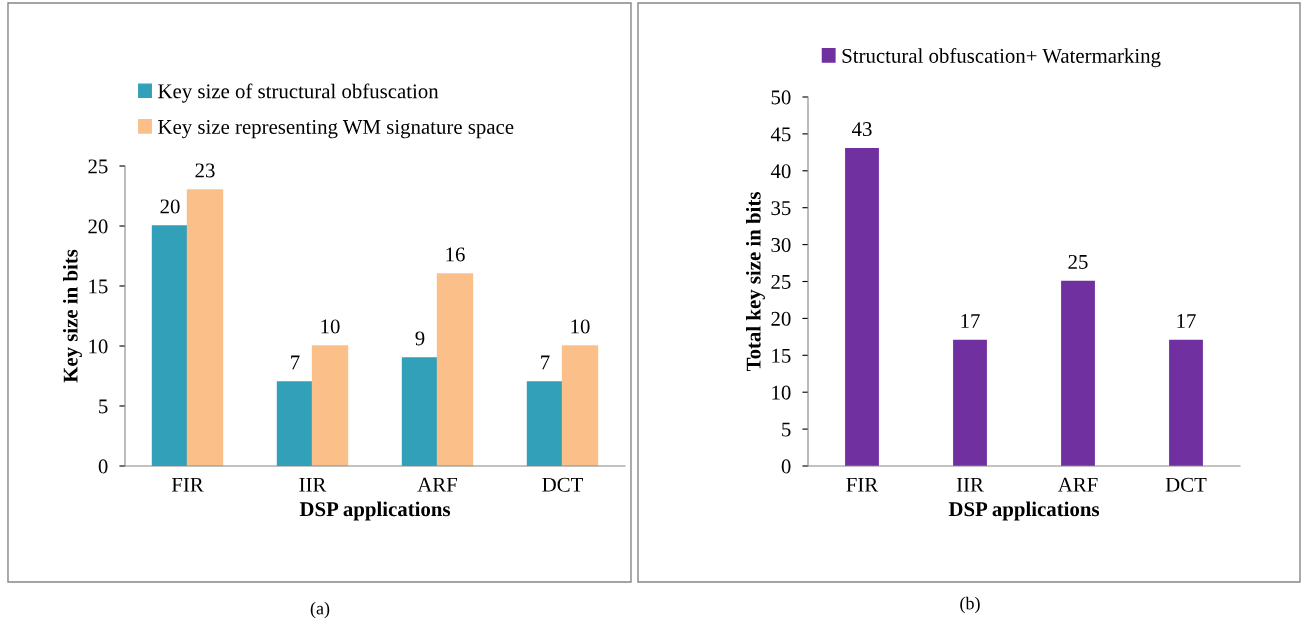 Image resolution: width=1307 pixels, height=627 pixels. Describe the element at coordinates (320, 610) in the screenshot. I see `text: (a)` at that location.